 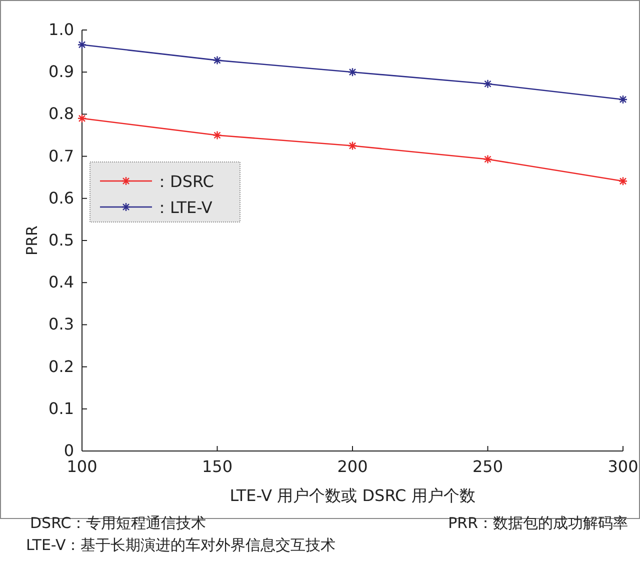 I want to click on text: LTE-V：基于长期演进的车对外界信息交互技术, so click(x=181, y=545).